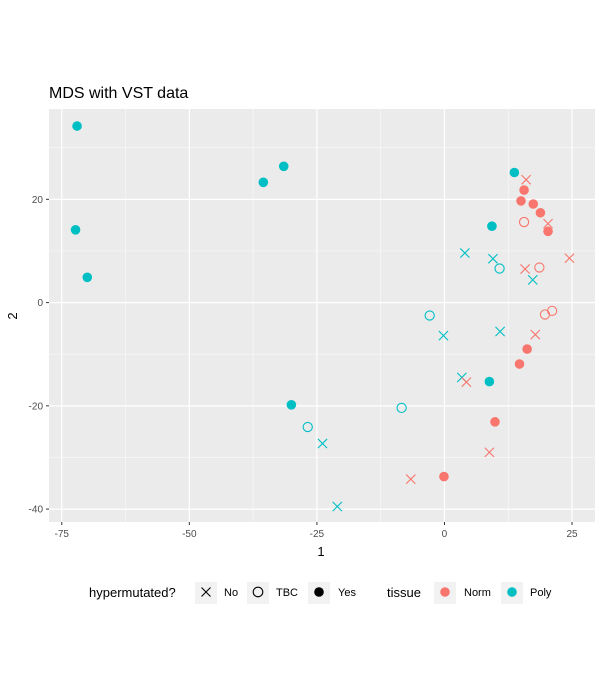 The width and height of the screenshot is (602, 695). What do you see at coordinates (39, 355) in the screenshot?
I see `y-axis: -40 -20 0 20` at bounding box center [39, 355].